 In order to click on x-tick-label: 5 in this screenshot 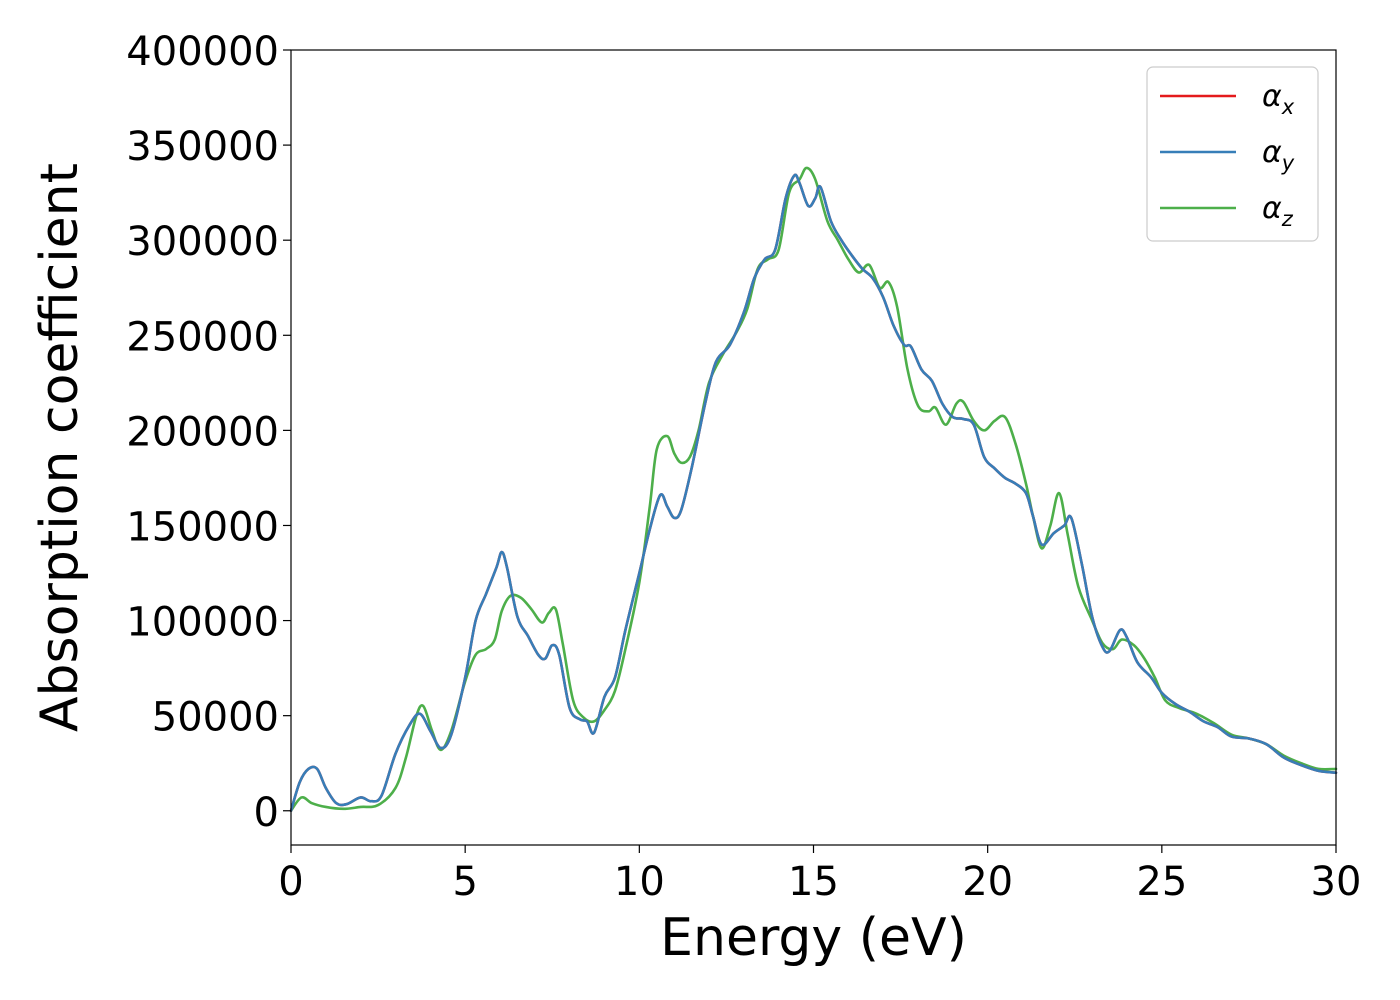, I will do `click(464, 882)`.